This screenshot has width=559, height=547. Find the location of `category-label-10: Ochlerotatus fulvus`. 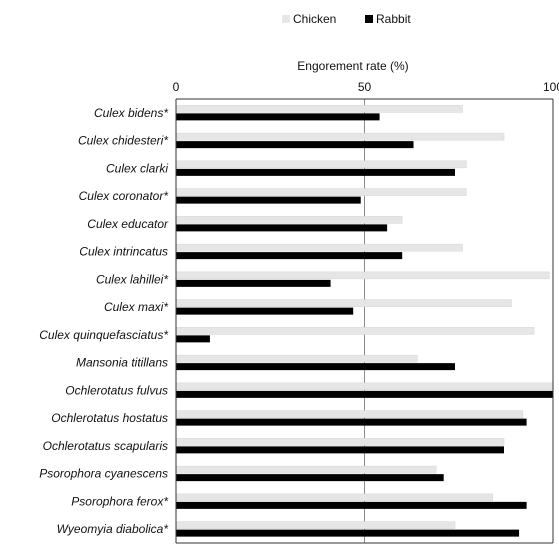

category-label-10: Ochlerotatus fulvus is located at coordinates (116, 390).